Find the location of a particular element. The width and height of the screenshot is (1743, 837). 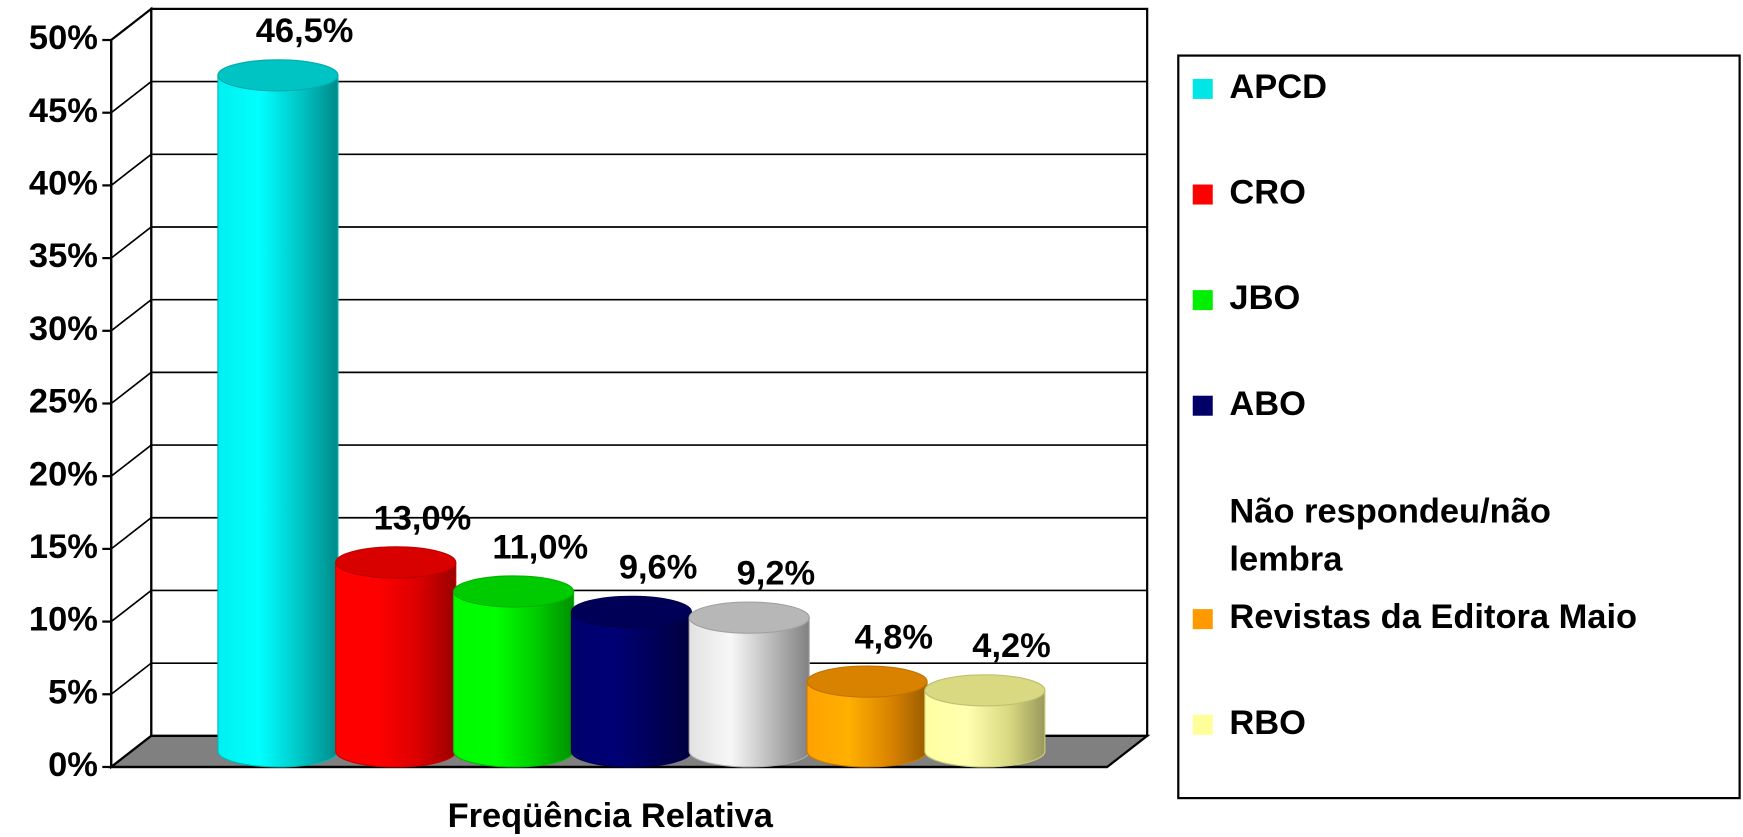

y-tick-label: 20% is located at coordinates (63, 474).